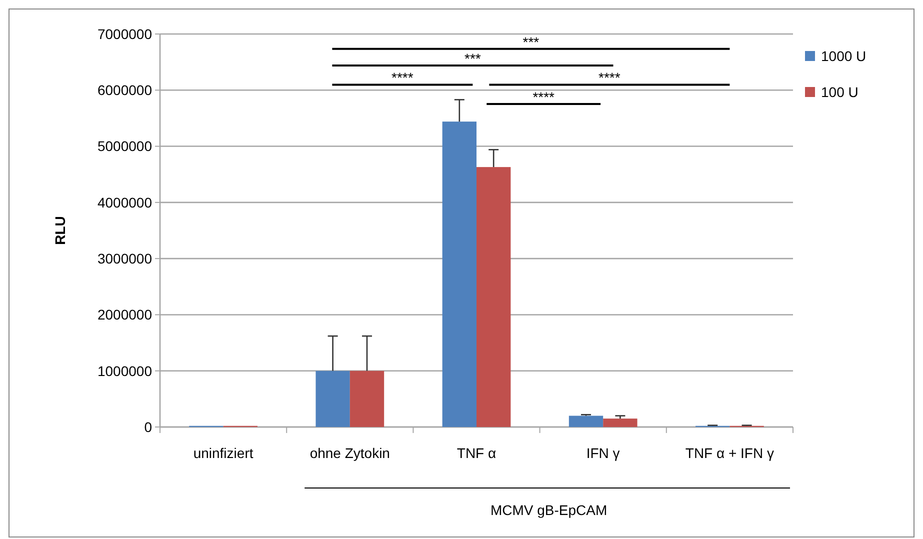 The image size is (923, 539). I want to click on text: MCMV gB-EpCAM, so click(549, 510).